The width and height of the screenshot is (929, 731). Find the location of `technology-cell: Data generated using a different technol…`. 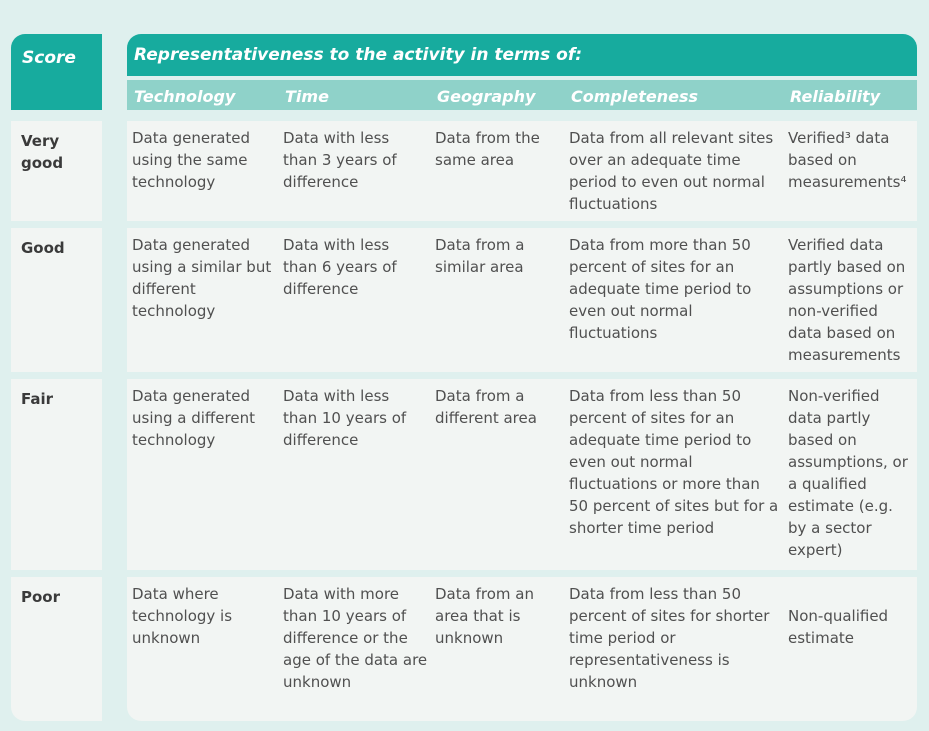

technology-cell: Data generated using a different technol… is located at coordinates (193, 418).